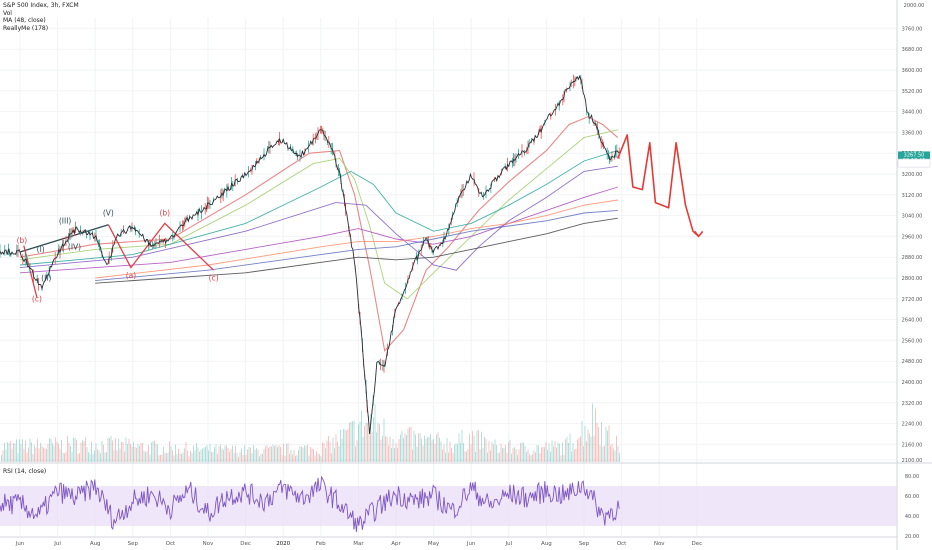  Describe the element at coordinates (37, 298) in the screenshot. I see `wave-label-1: (c)` at that location.